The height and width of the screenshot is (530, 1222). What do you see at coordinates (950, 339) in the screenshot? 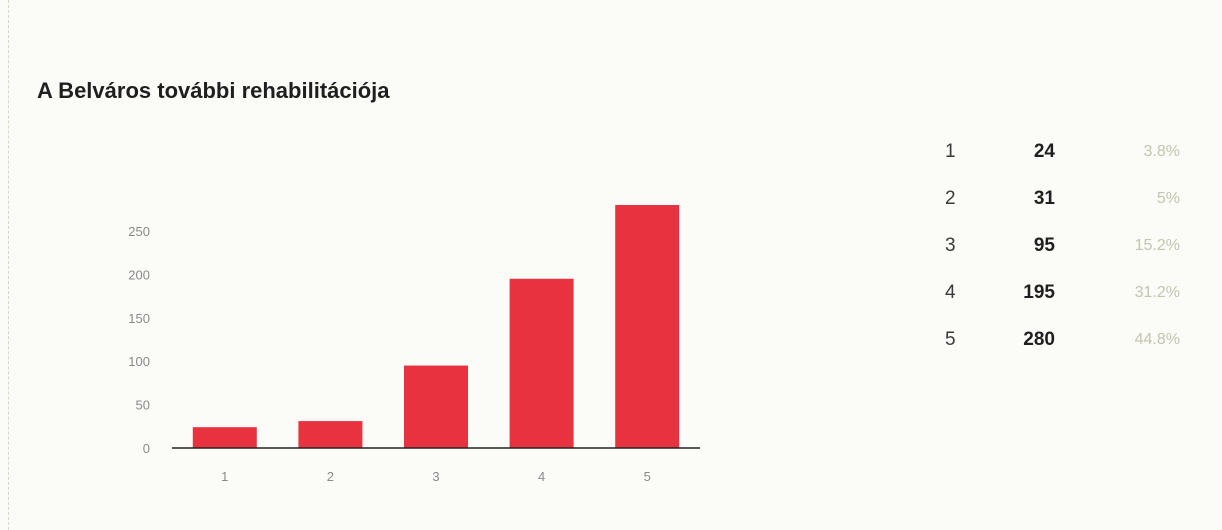
I see `summary-category: 5` at bounding box center [950, 339].